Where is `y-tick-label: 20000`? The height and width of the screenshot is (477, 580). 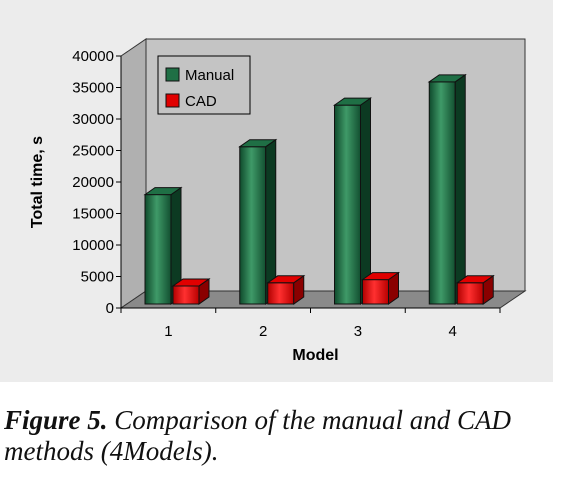
y-tick-label: 20000 is located at coordinates (93, 182).